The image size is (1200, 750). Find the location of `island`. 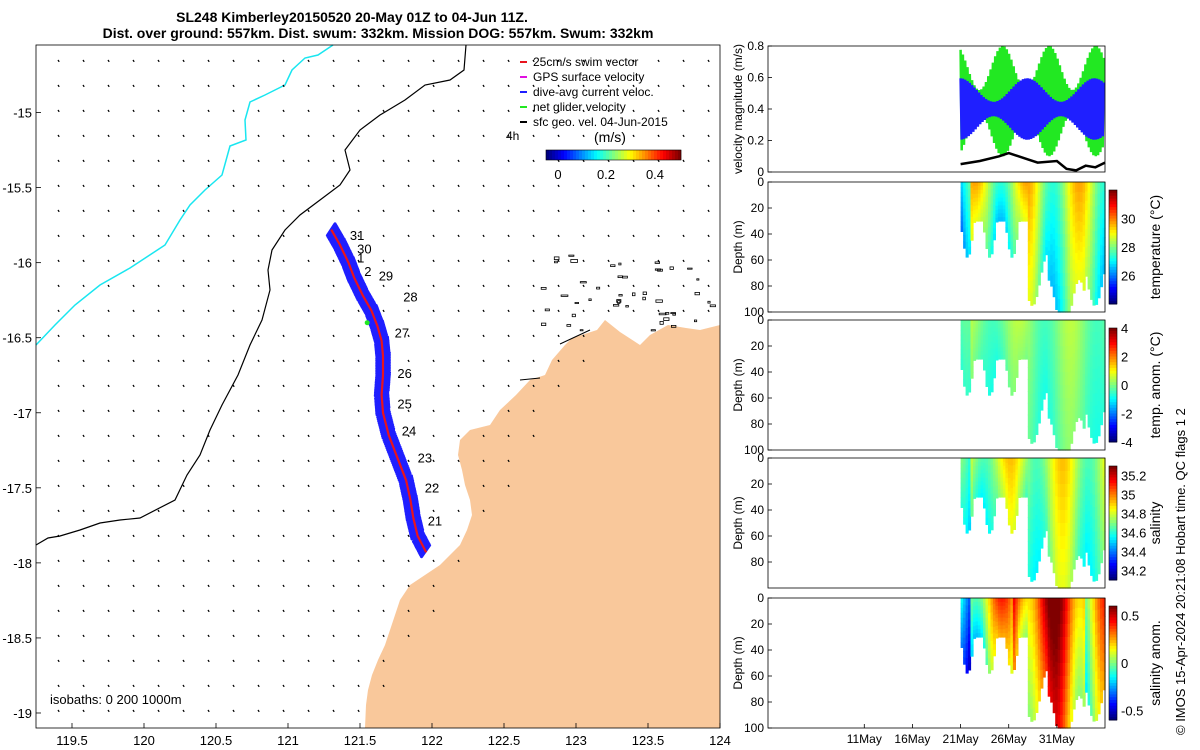

island is located at coordinates (712, 306).